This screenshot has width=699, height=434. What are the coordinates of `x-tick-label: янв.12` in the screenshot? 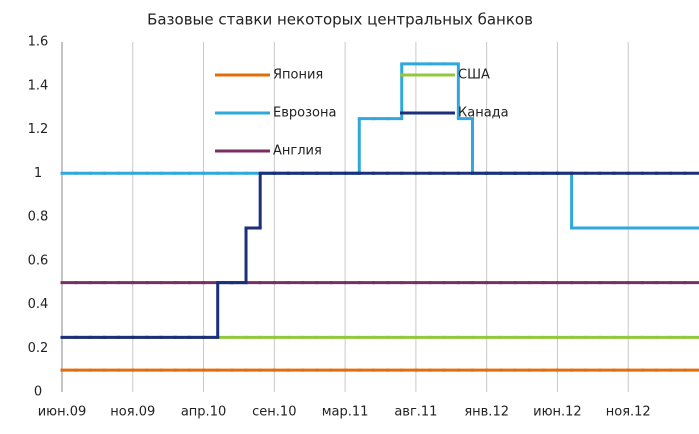 It's located at (486, 412).